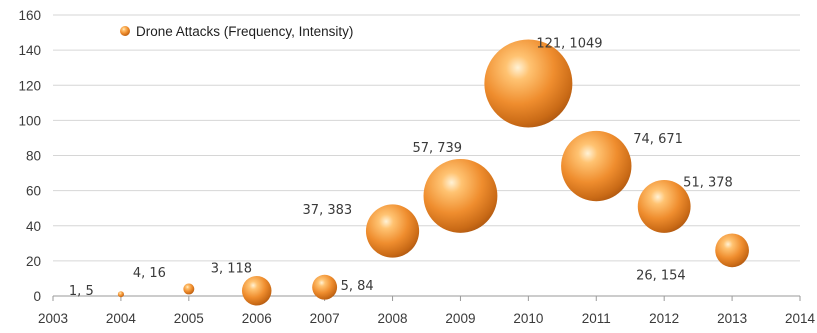  I want to click on bubble-2013, so click(732, 250).